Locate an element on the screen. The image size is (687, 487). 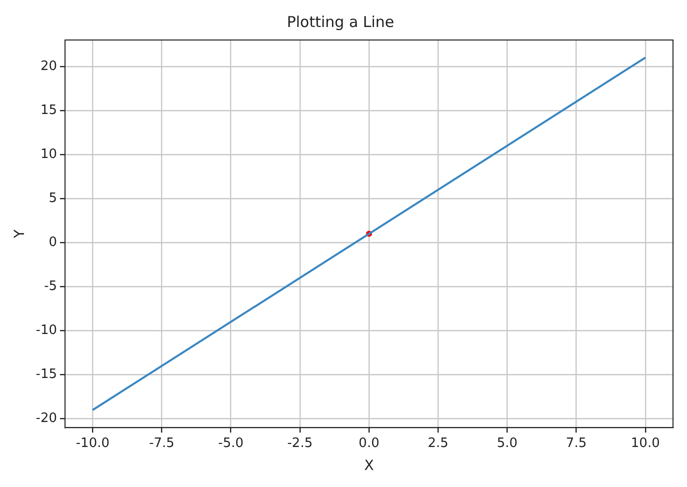
x-tick-label: -5.0 is located at coordinates (231, 443).